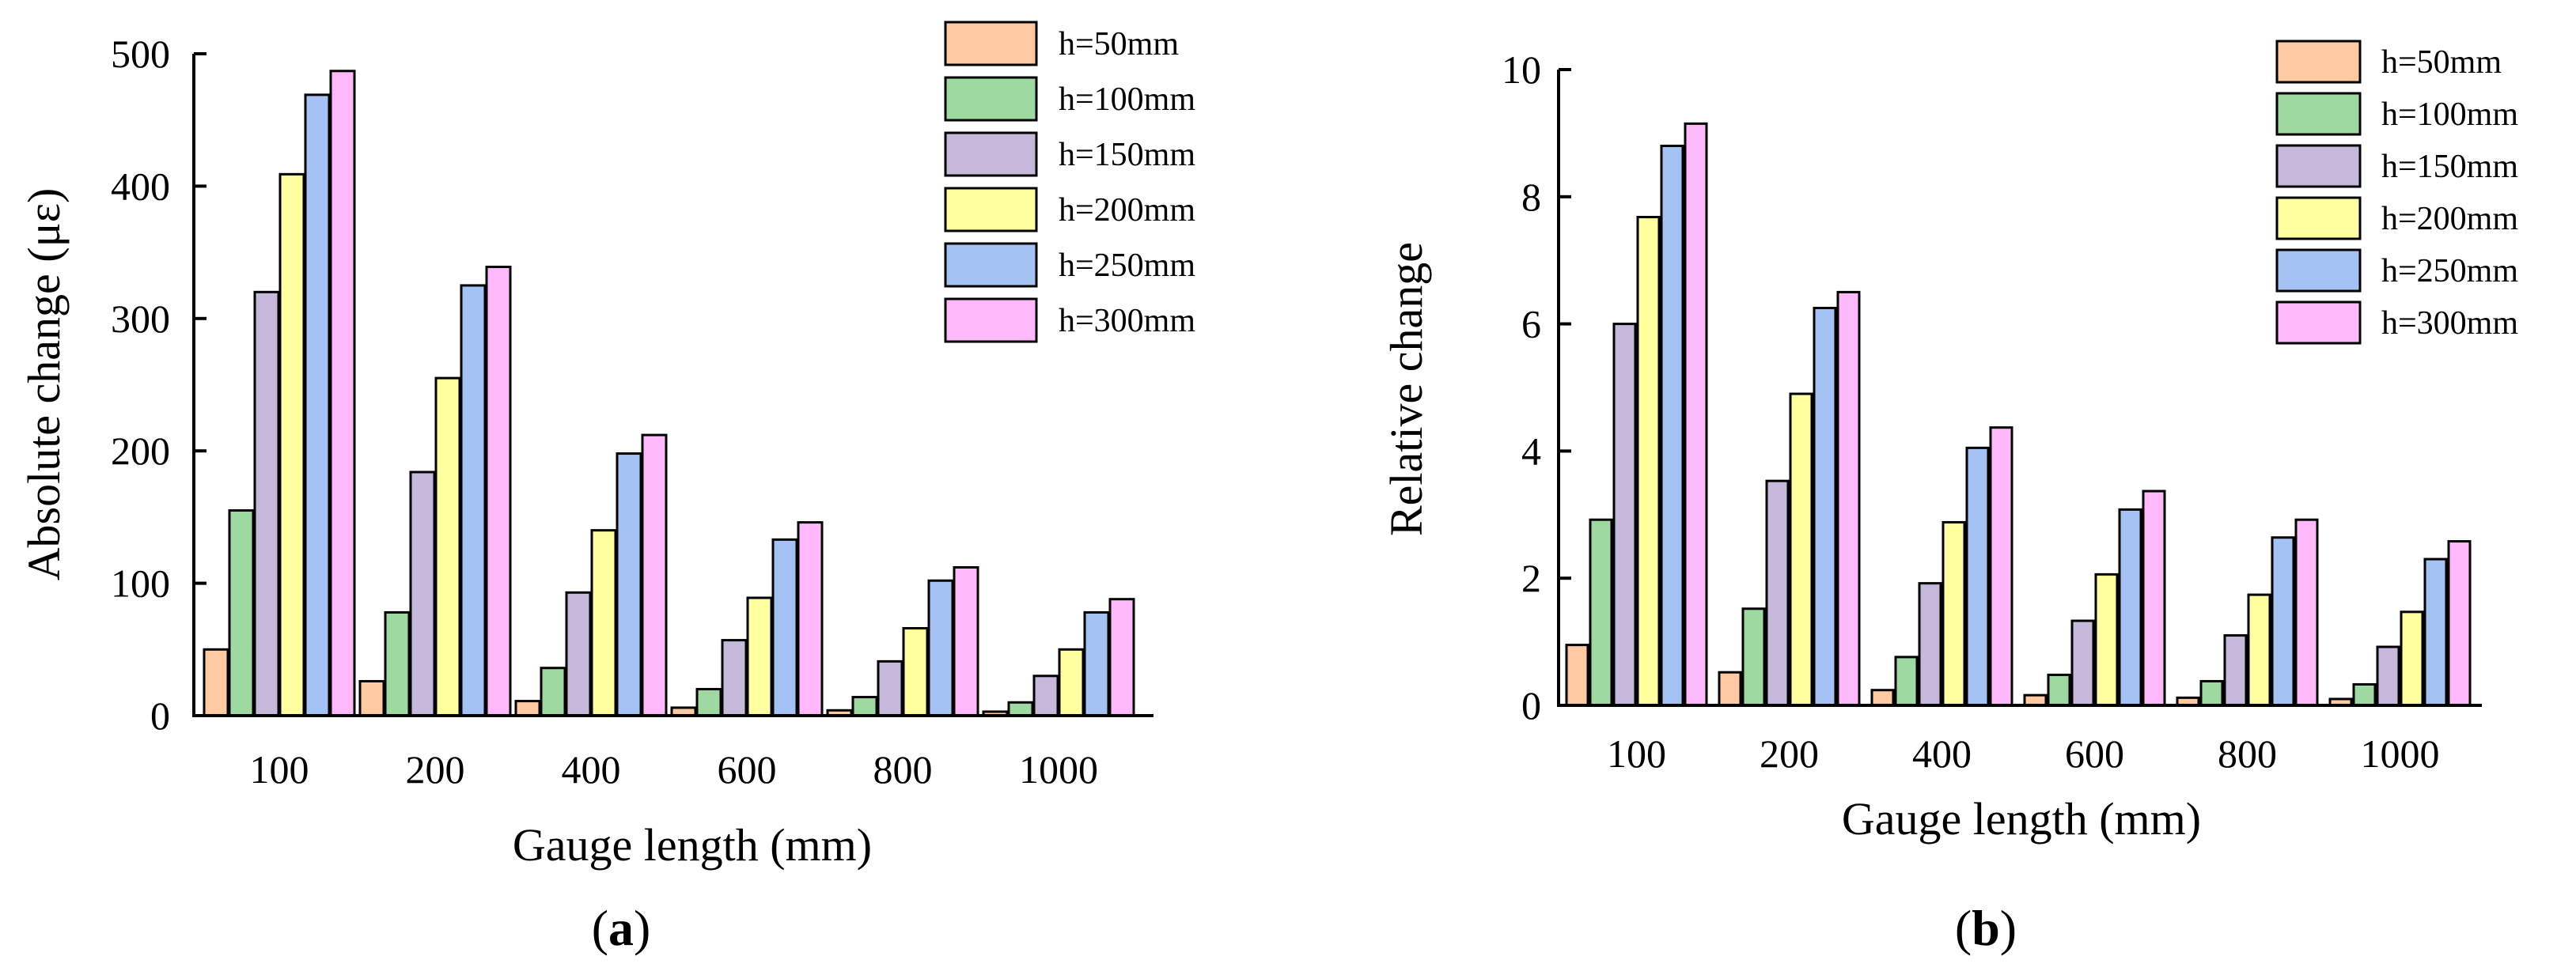  I want to click on legend-label-b: h=250mm, so click(2449, 271).